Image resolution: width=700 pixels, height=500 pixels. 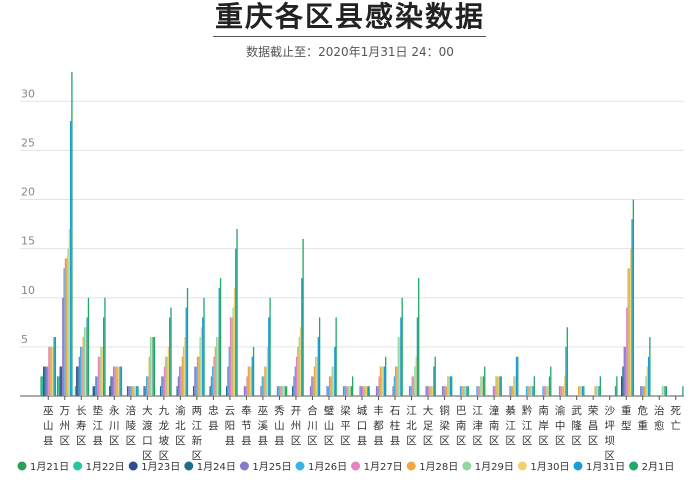 What do you see at coordinates (576, 425) in the screenshot?
I see `x-tick-label: 隆` at bounding box center [576, 425].